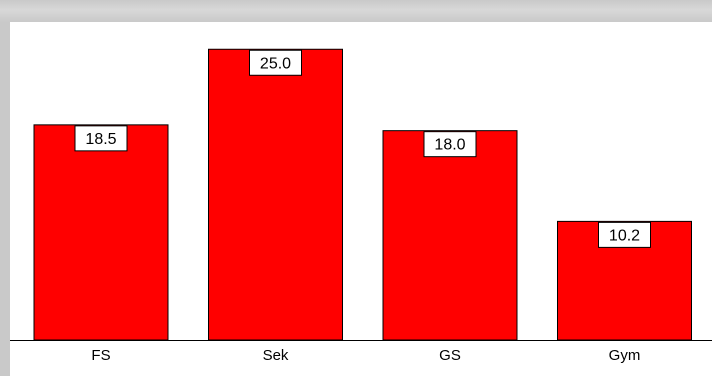 Image resolution: width=712 pixels, height=376 pixels. I want to click on bar-group-fs: 18.5, so click(101, 232).